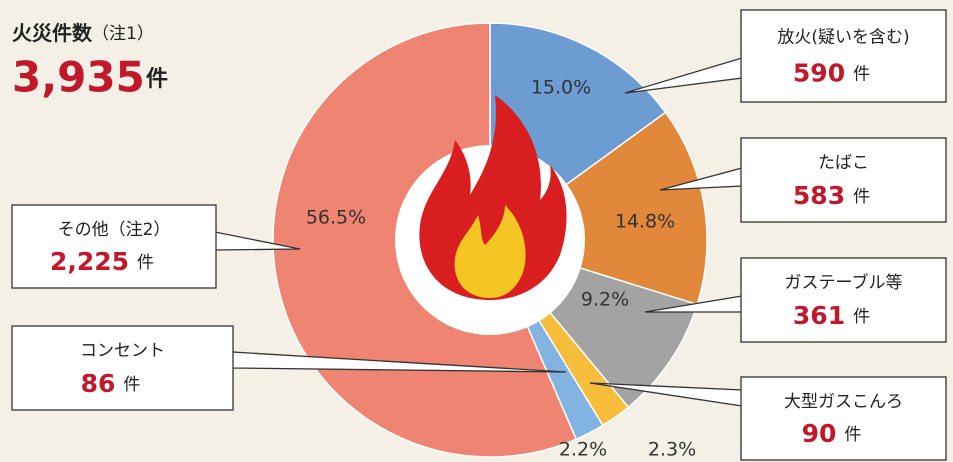 Image resolution: width=953 pixels, height=462 pixels. I want to click on count: 583 件, so click(831, 195).